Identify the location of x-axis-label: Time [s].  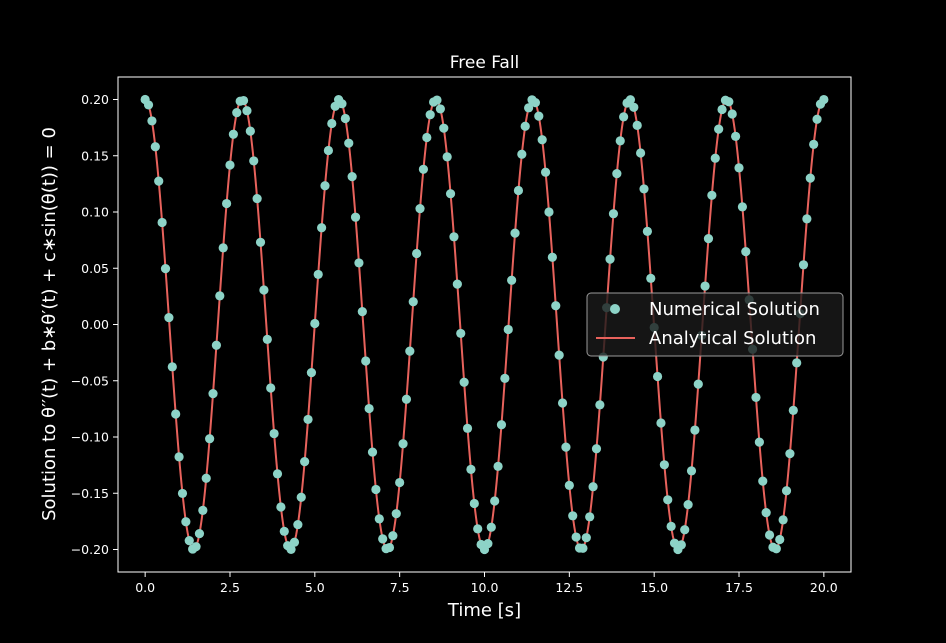
(484, 610).